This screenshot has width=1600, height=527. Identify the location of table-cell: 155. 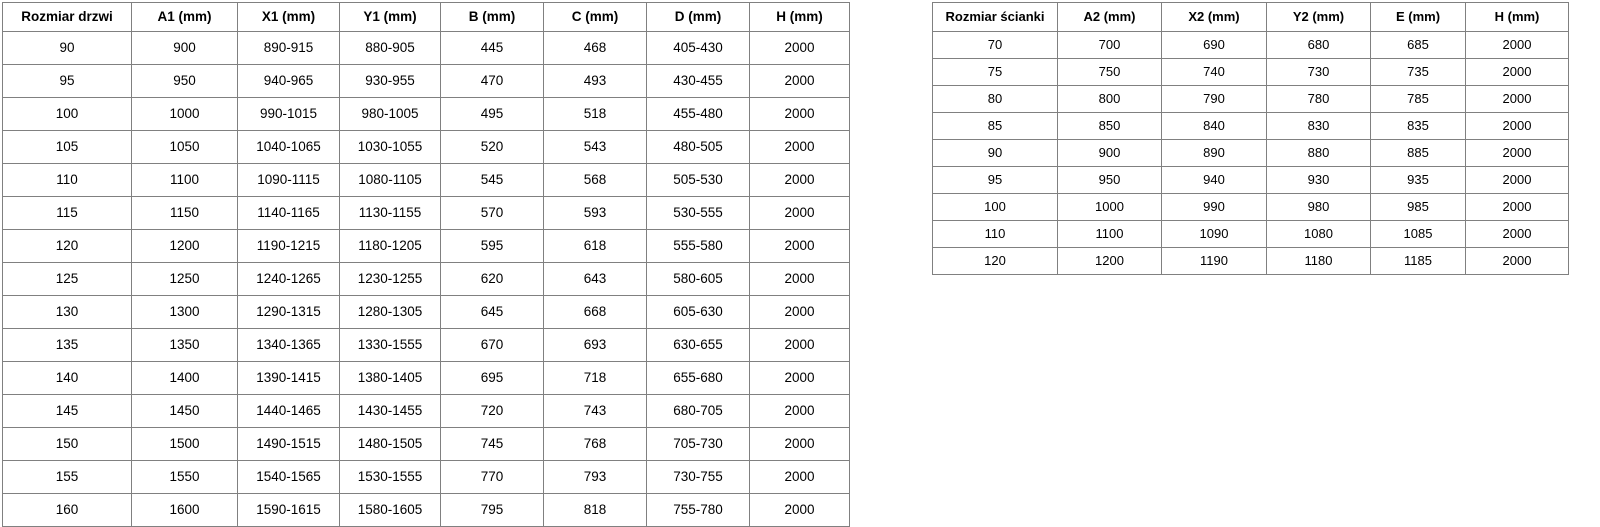
(67, 477).